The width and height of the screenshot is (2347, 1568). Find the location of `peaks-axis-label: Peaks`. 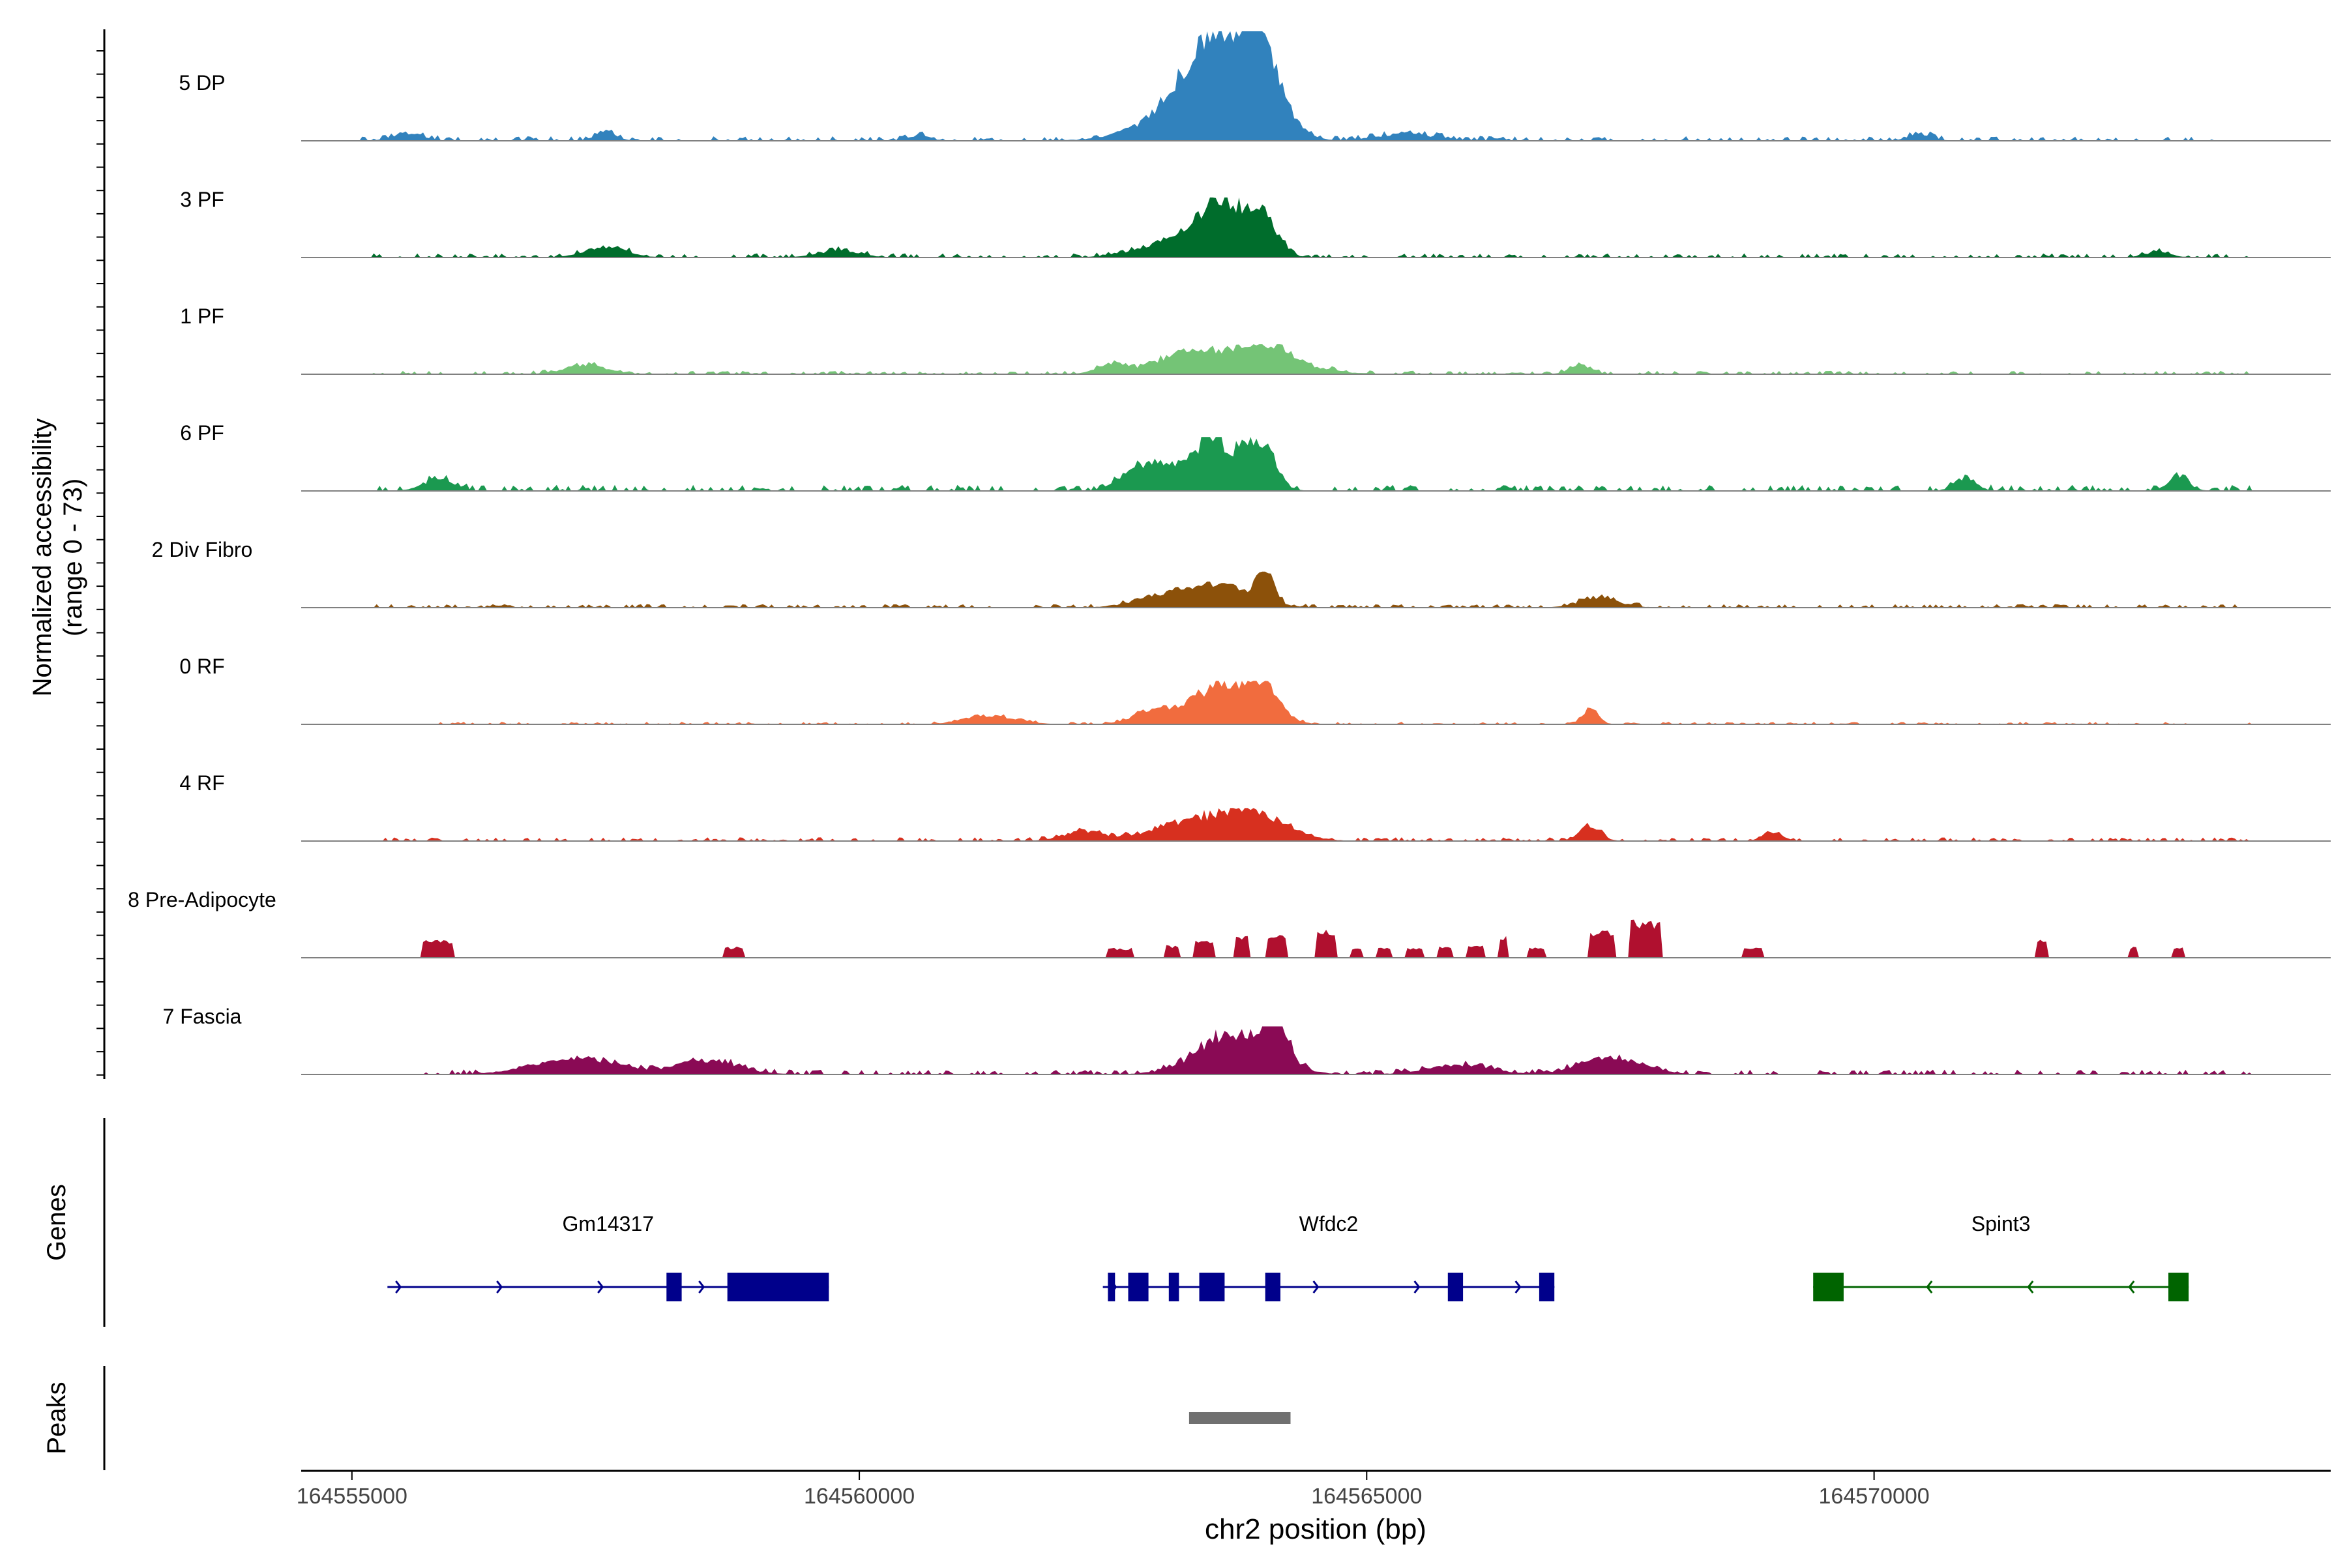

peaks-axis-label: Peaks is located at coordinates (57, 1418).